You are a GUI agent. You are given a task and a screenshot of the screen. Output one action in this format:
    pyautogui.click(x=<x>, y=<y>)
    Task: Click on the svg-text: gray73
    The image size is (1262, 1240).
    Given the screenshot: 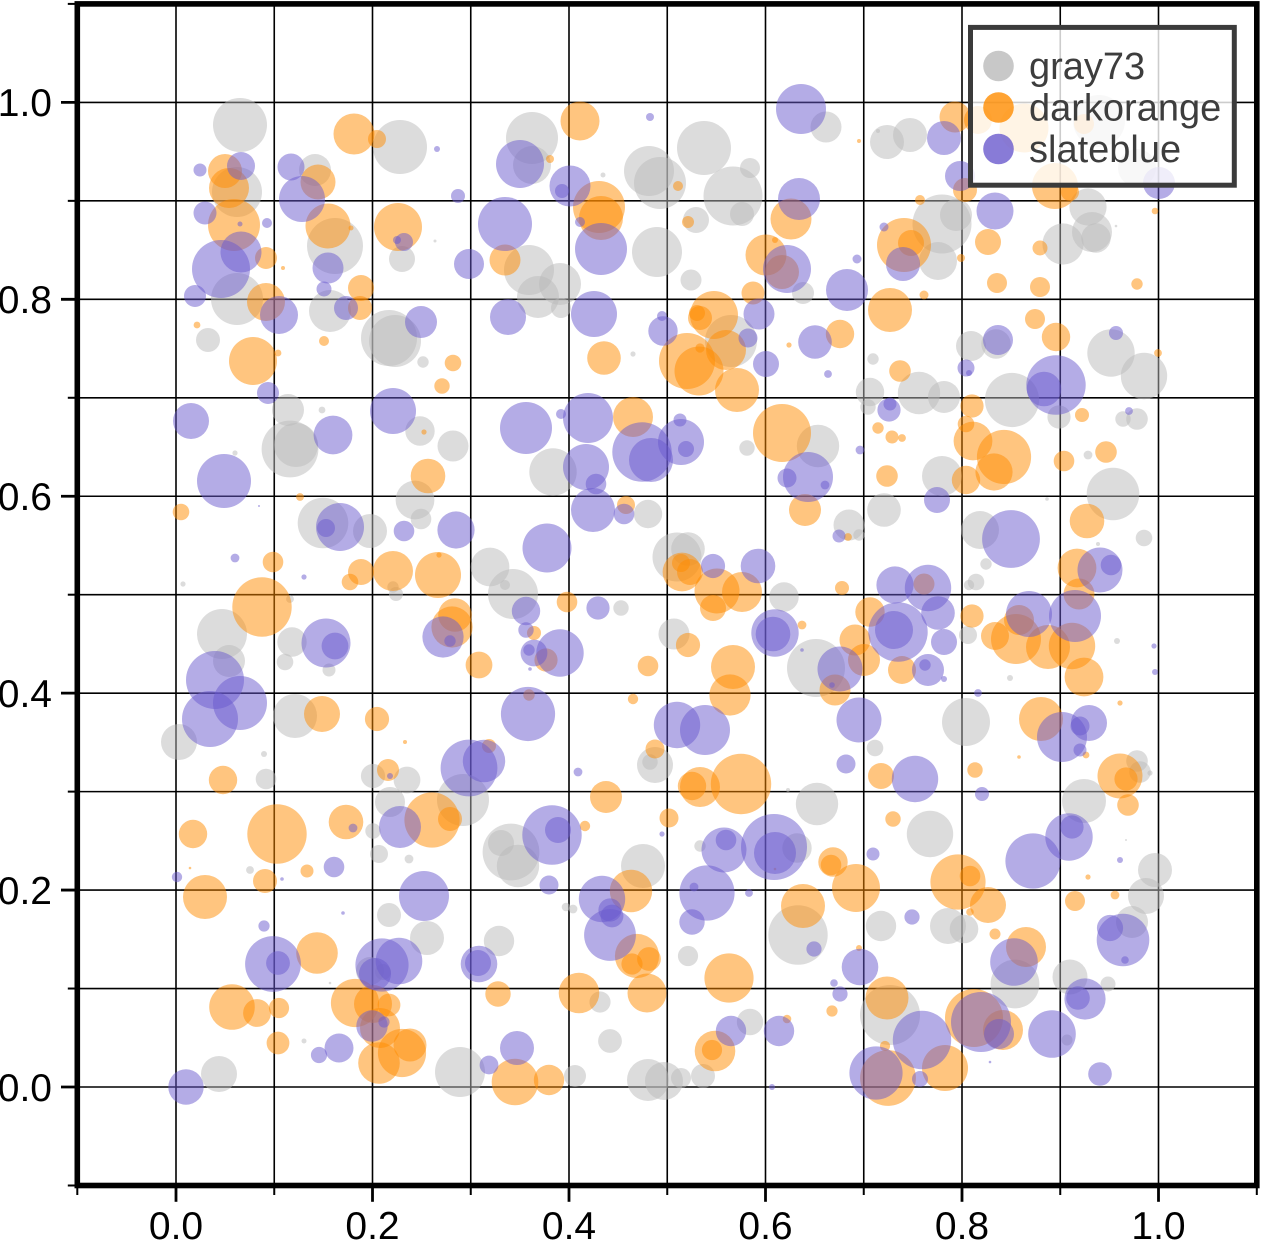 What is the action you would take?
    pyautogui.click(x=1087, y=67)
    